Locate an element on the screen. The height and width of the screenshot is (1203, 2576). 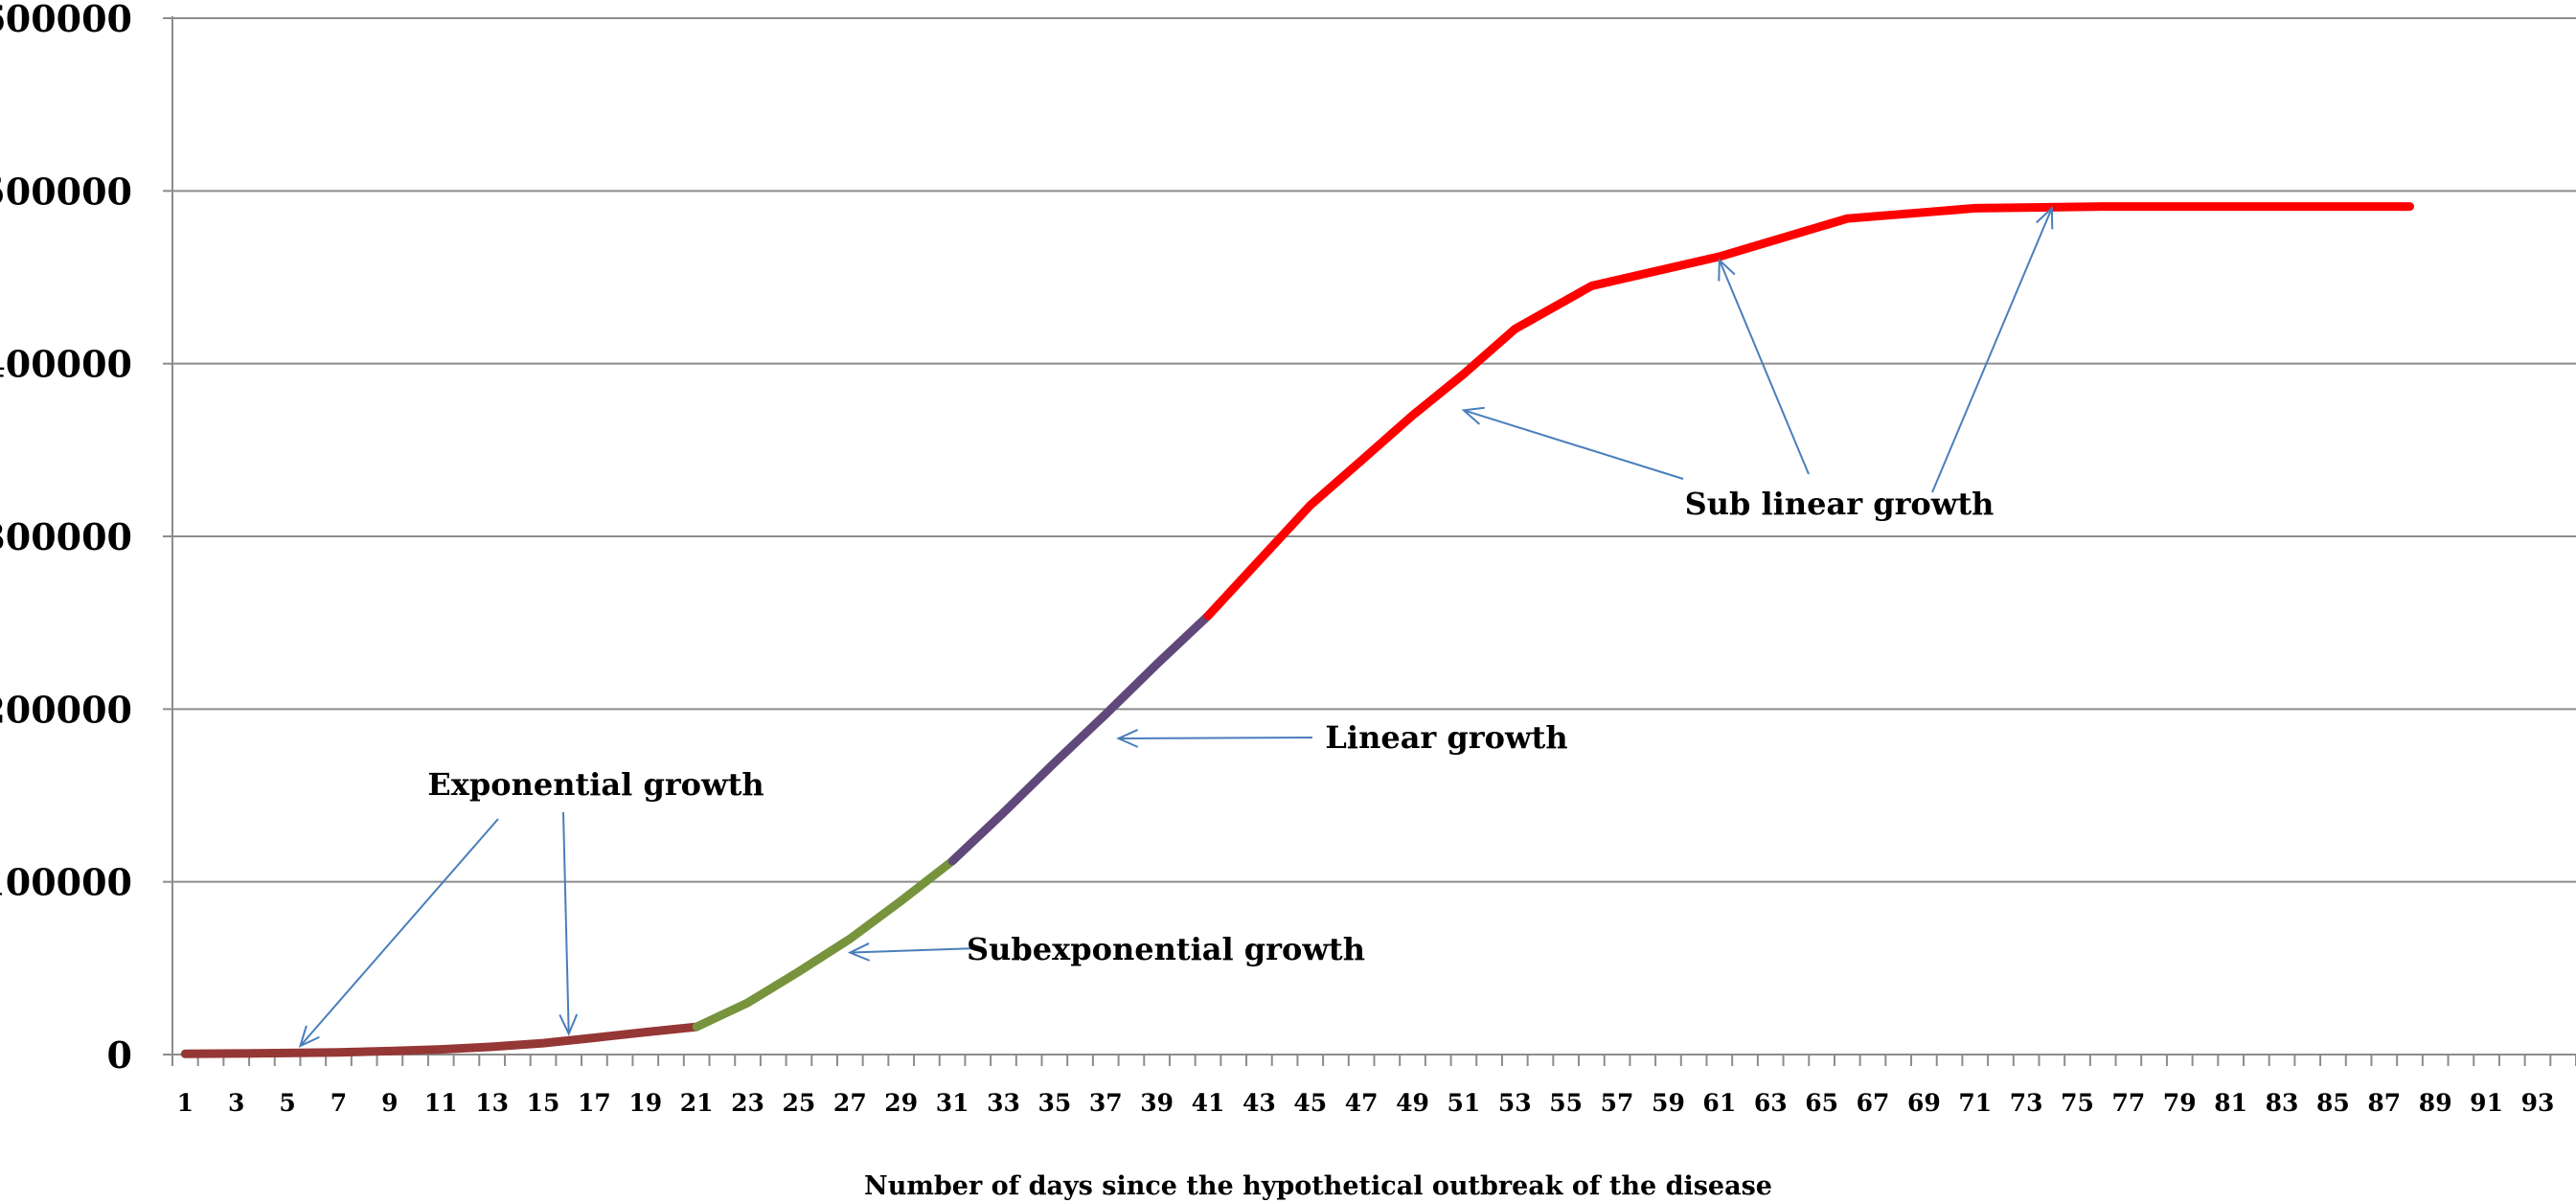
x-tick-label: 49 is located at coordinates (1413, 1103).